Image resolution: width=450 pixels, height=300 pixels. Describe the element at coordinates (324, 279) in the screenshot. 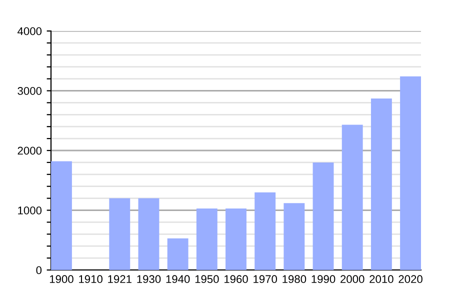

I see `x-tick-label: 1990` at that location.